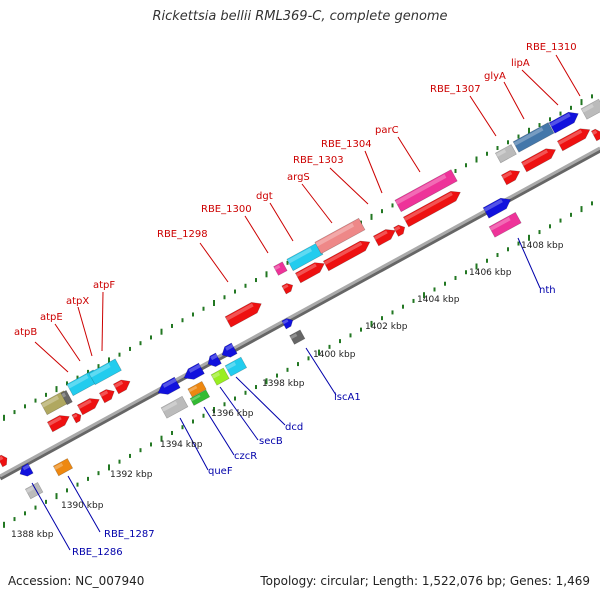  Describe the element at coordinates (226, 209) in the screenshot. I see `gene-label-RBE_1300: RBE_1300` at that location.